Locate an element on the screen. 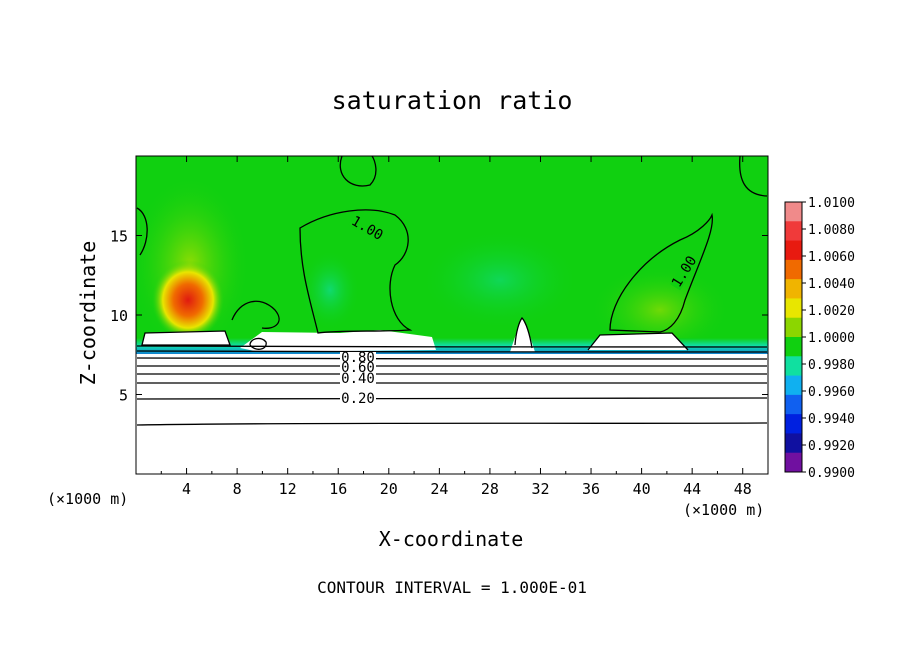  y-tick-label: 10 is located at coordinates (119, 316).